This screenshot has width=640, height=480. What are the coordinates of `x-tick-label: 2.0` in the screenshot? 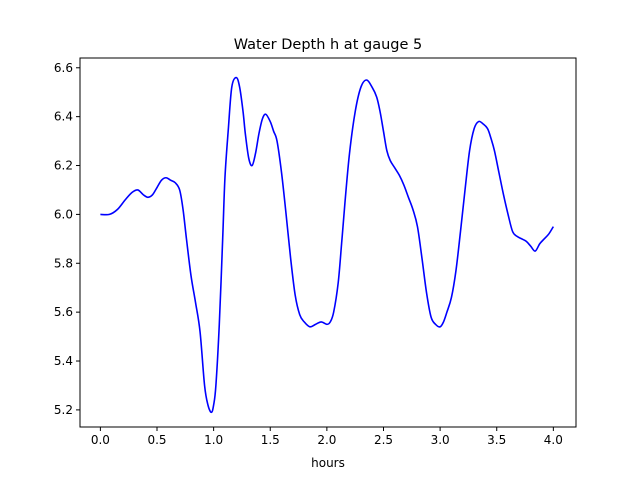 It's located at (326, 440).